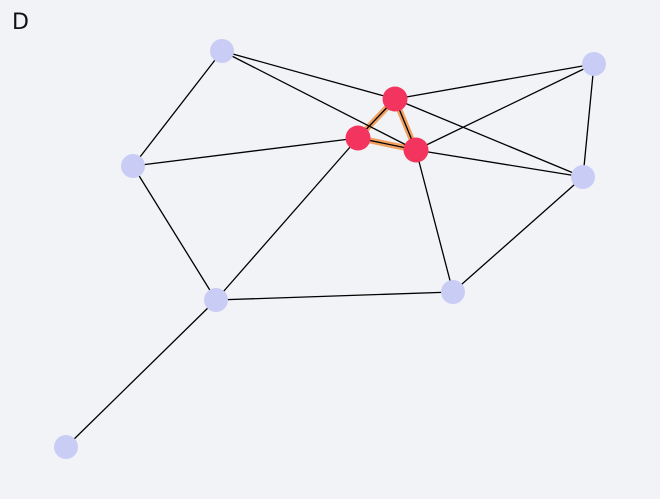 The width and height of the screenshot is (660, 499). What do you see at coordinates (20, 22) in the screenshot?
I see `panel-label: D` at bounding box center [20, 22].